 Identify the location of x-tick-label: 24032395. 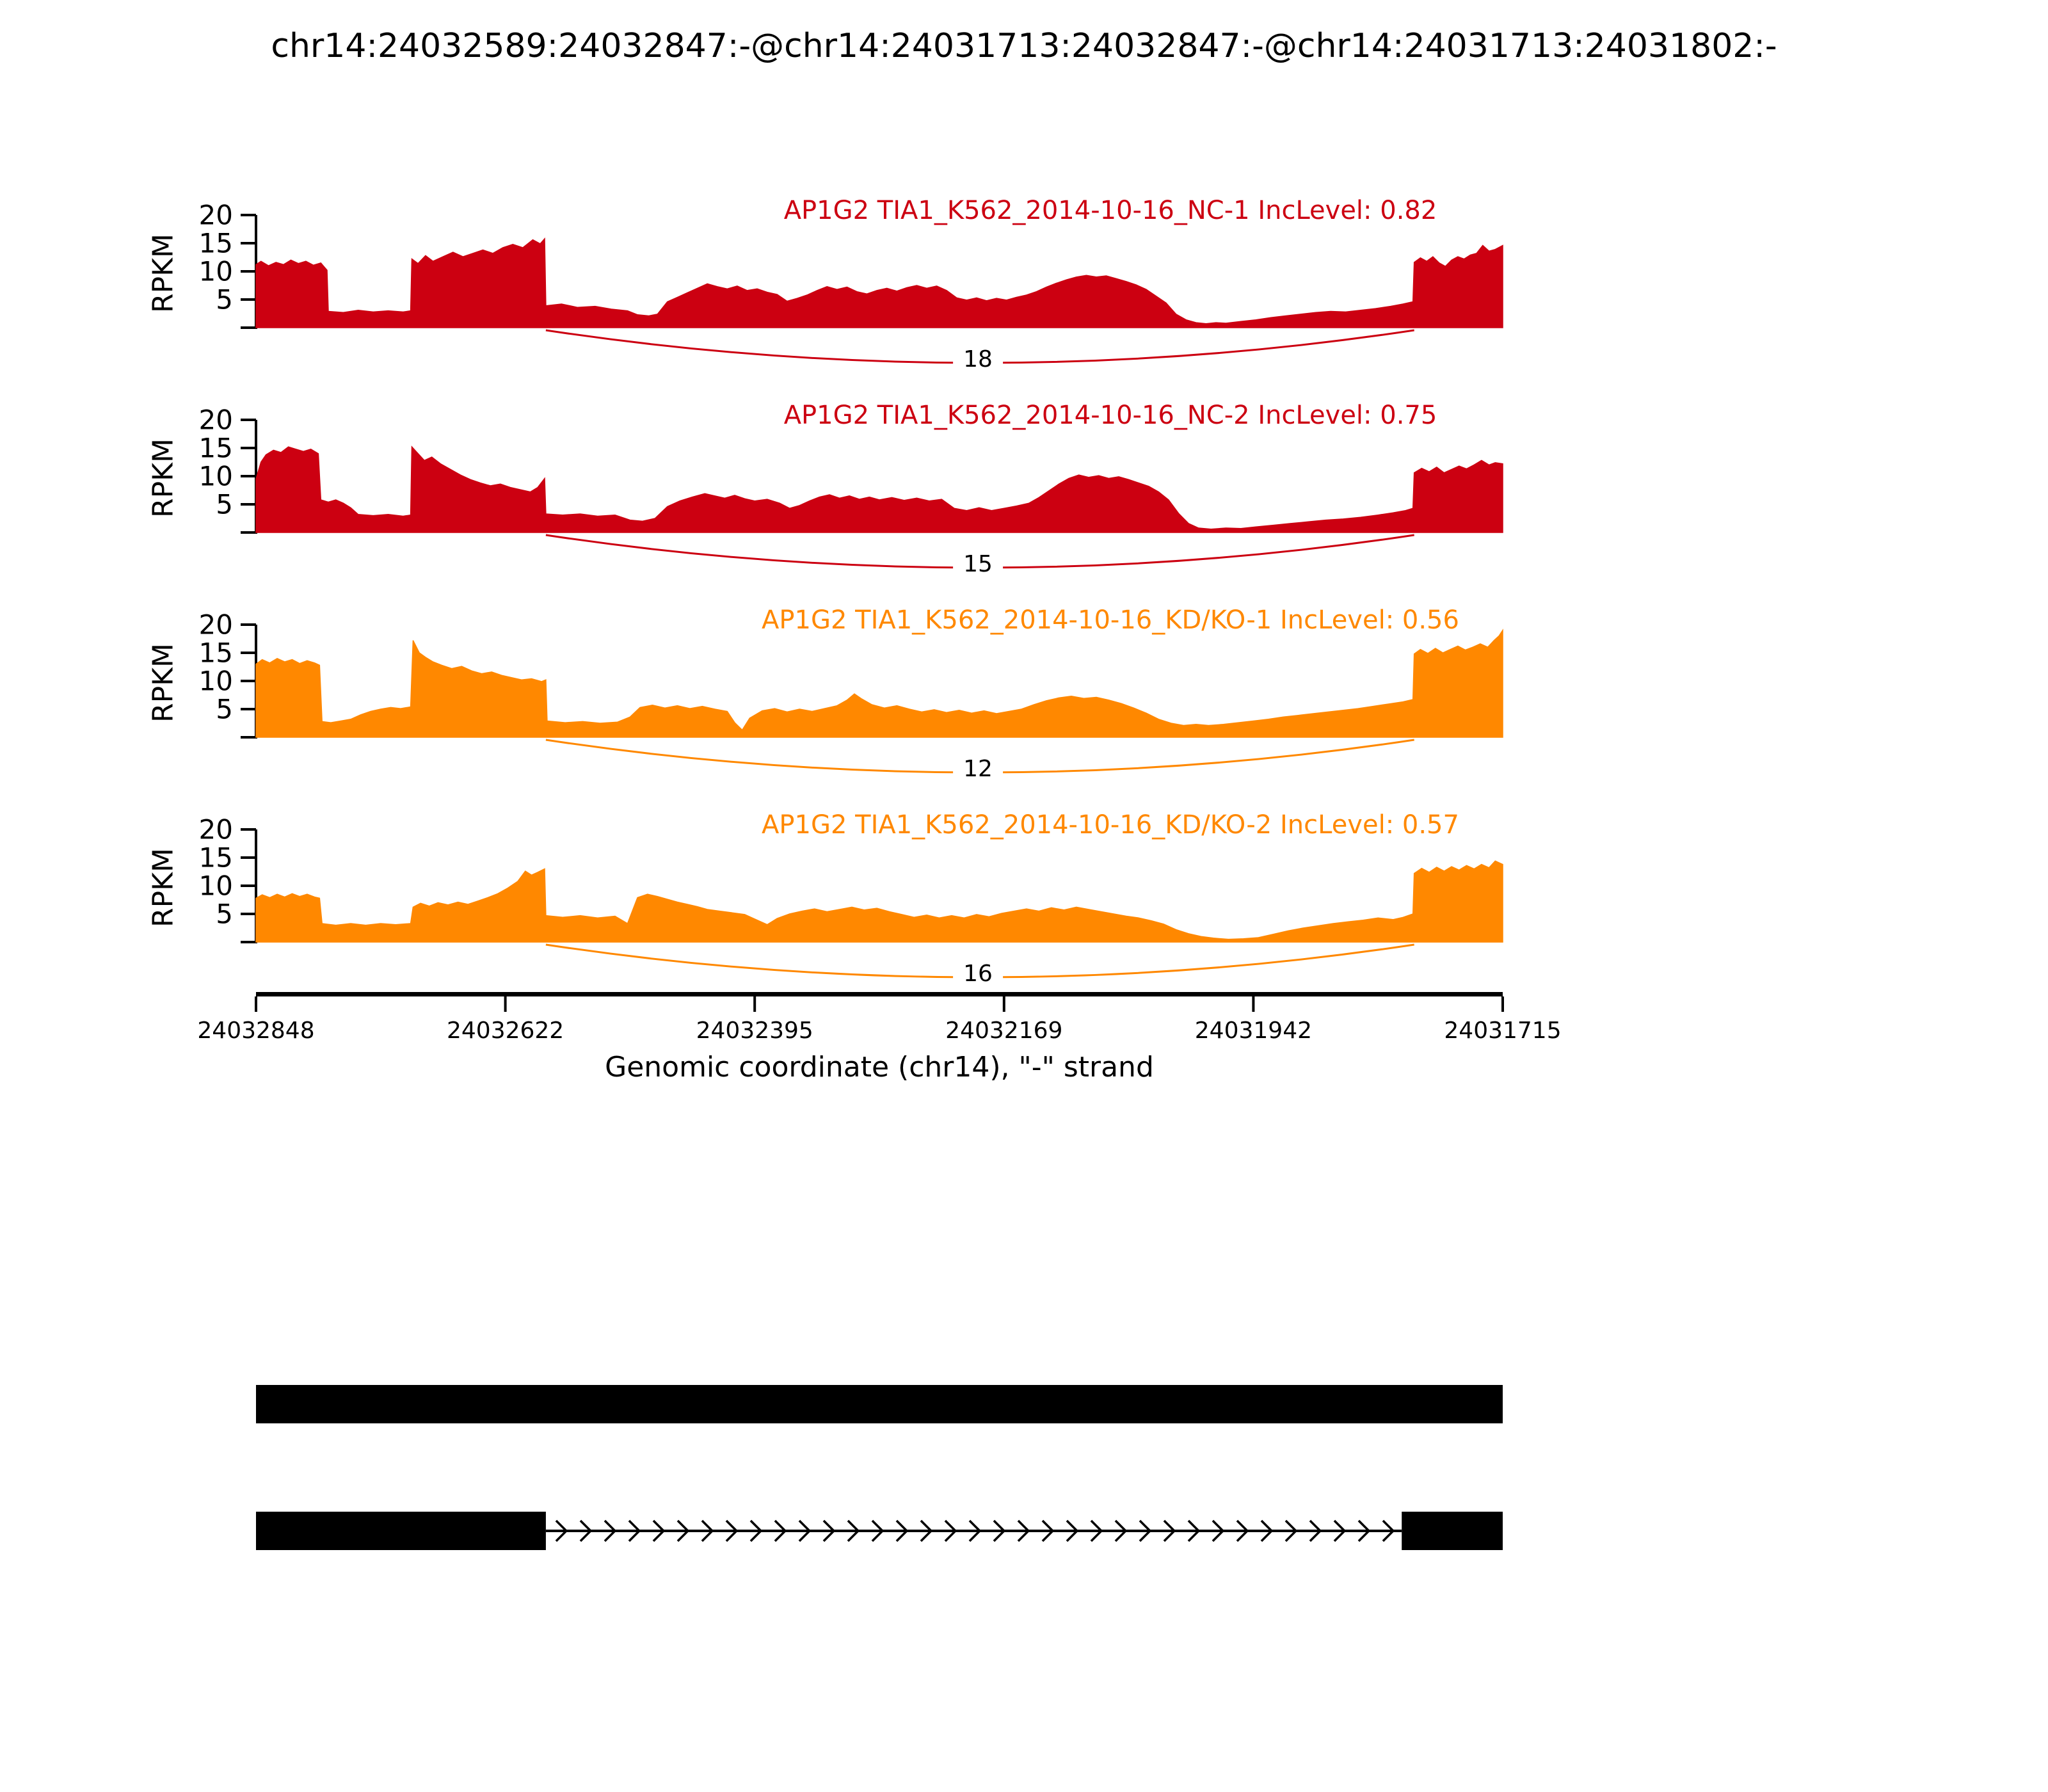
(754, 1031).